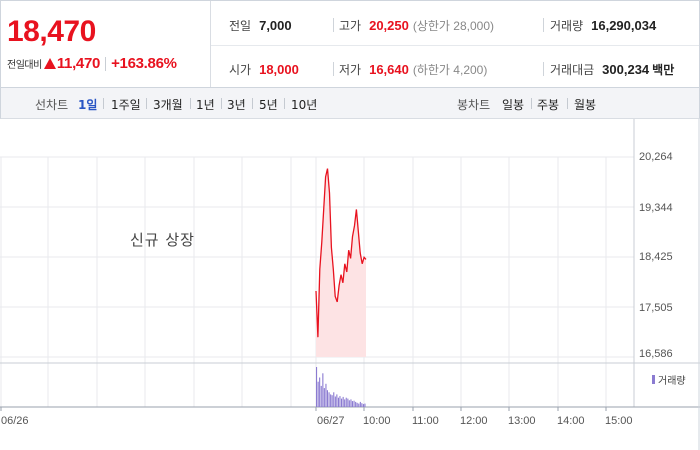 This screenshot has height=450, width=700. Describe the element at coordinates (205, 105) in the screenshot. I see `tab-1year: 1년` at that location.